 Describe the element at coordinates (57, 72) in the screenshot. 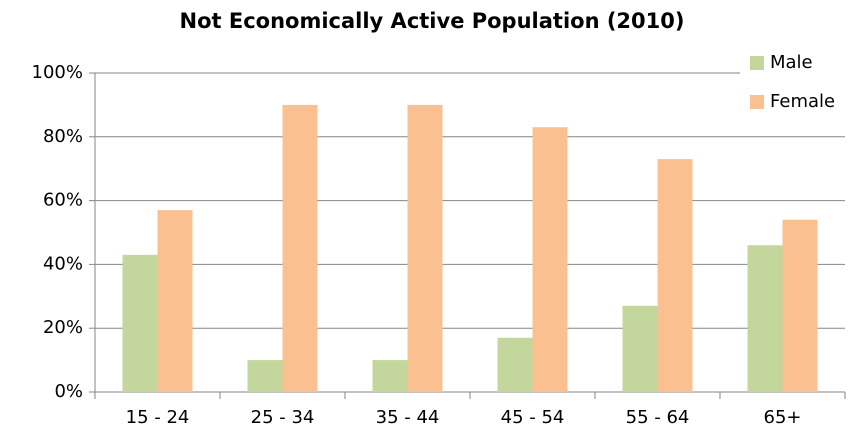

I see `y-tick-label: 100%` at that location.